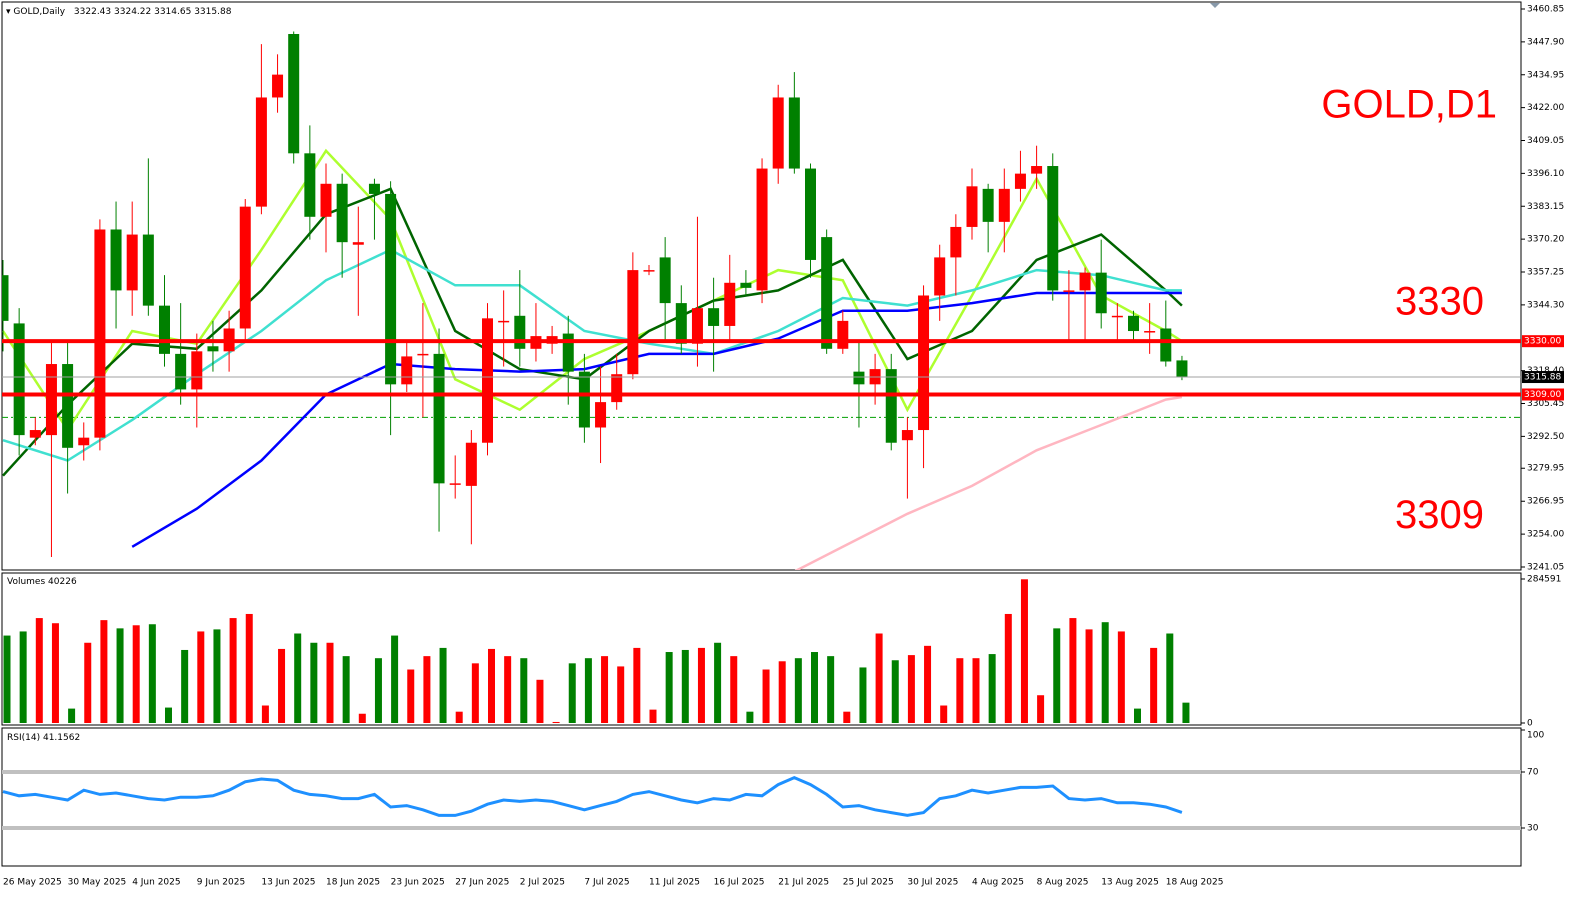 This screenshot has height=898, width=1575. Describe the element at coordinates (1545, 404) in the screenshot. I see `y-tick-label: 3305.45` at that location.